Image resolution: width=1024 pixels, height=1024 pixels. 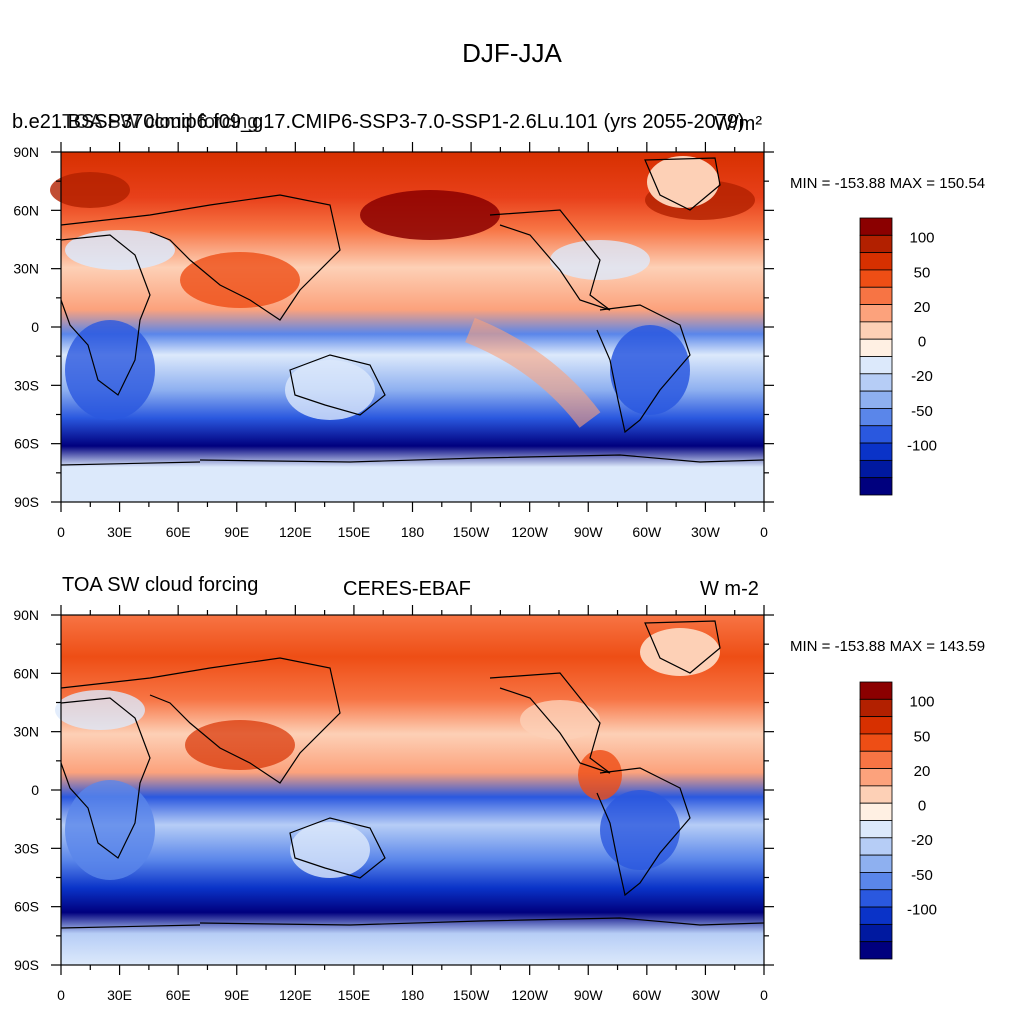 What do you see at coordinates (26, 848) in the screenshot?
I see `lat-tick-label: 30S` at bounding box center [26, 848].